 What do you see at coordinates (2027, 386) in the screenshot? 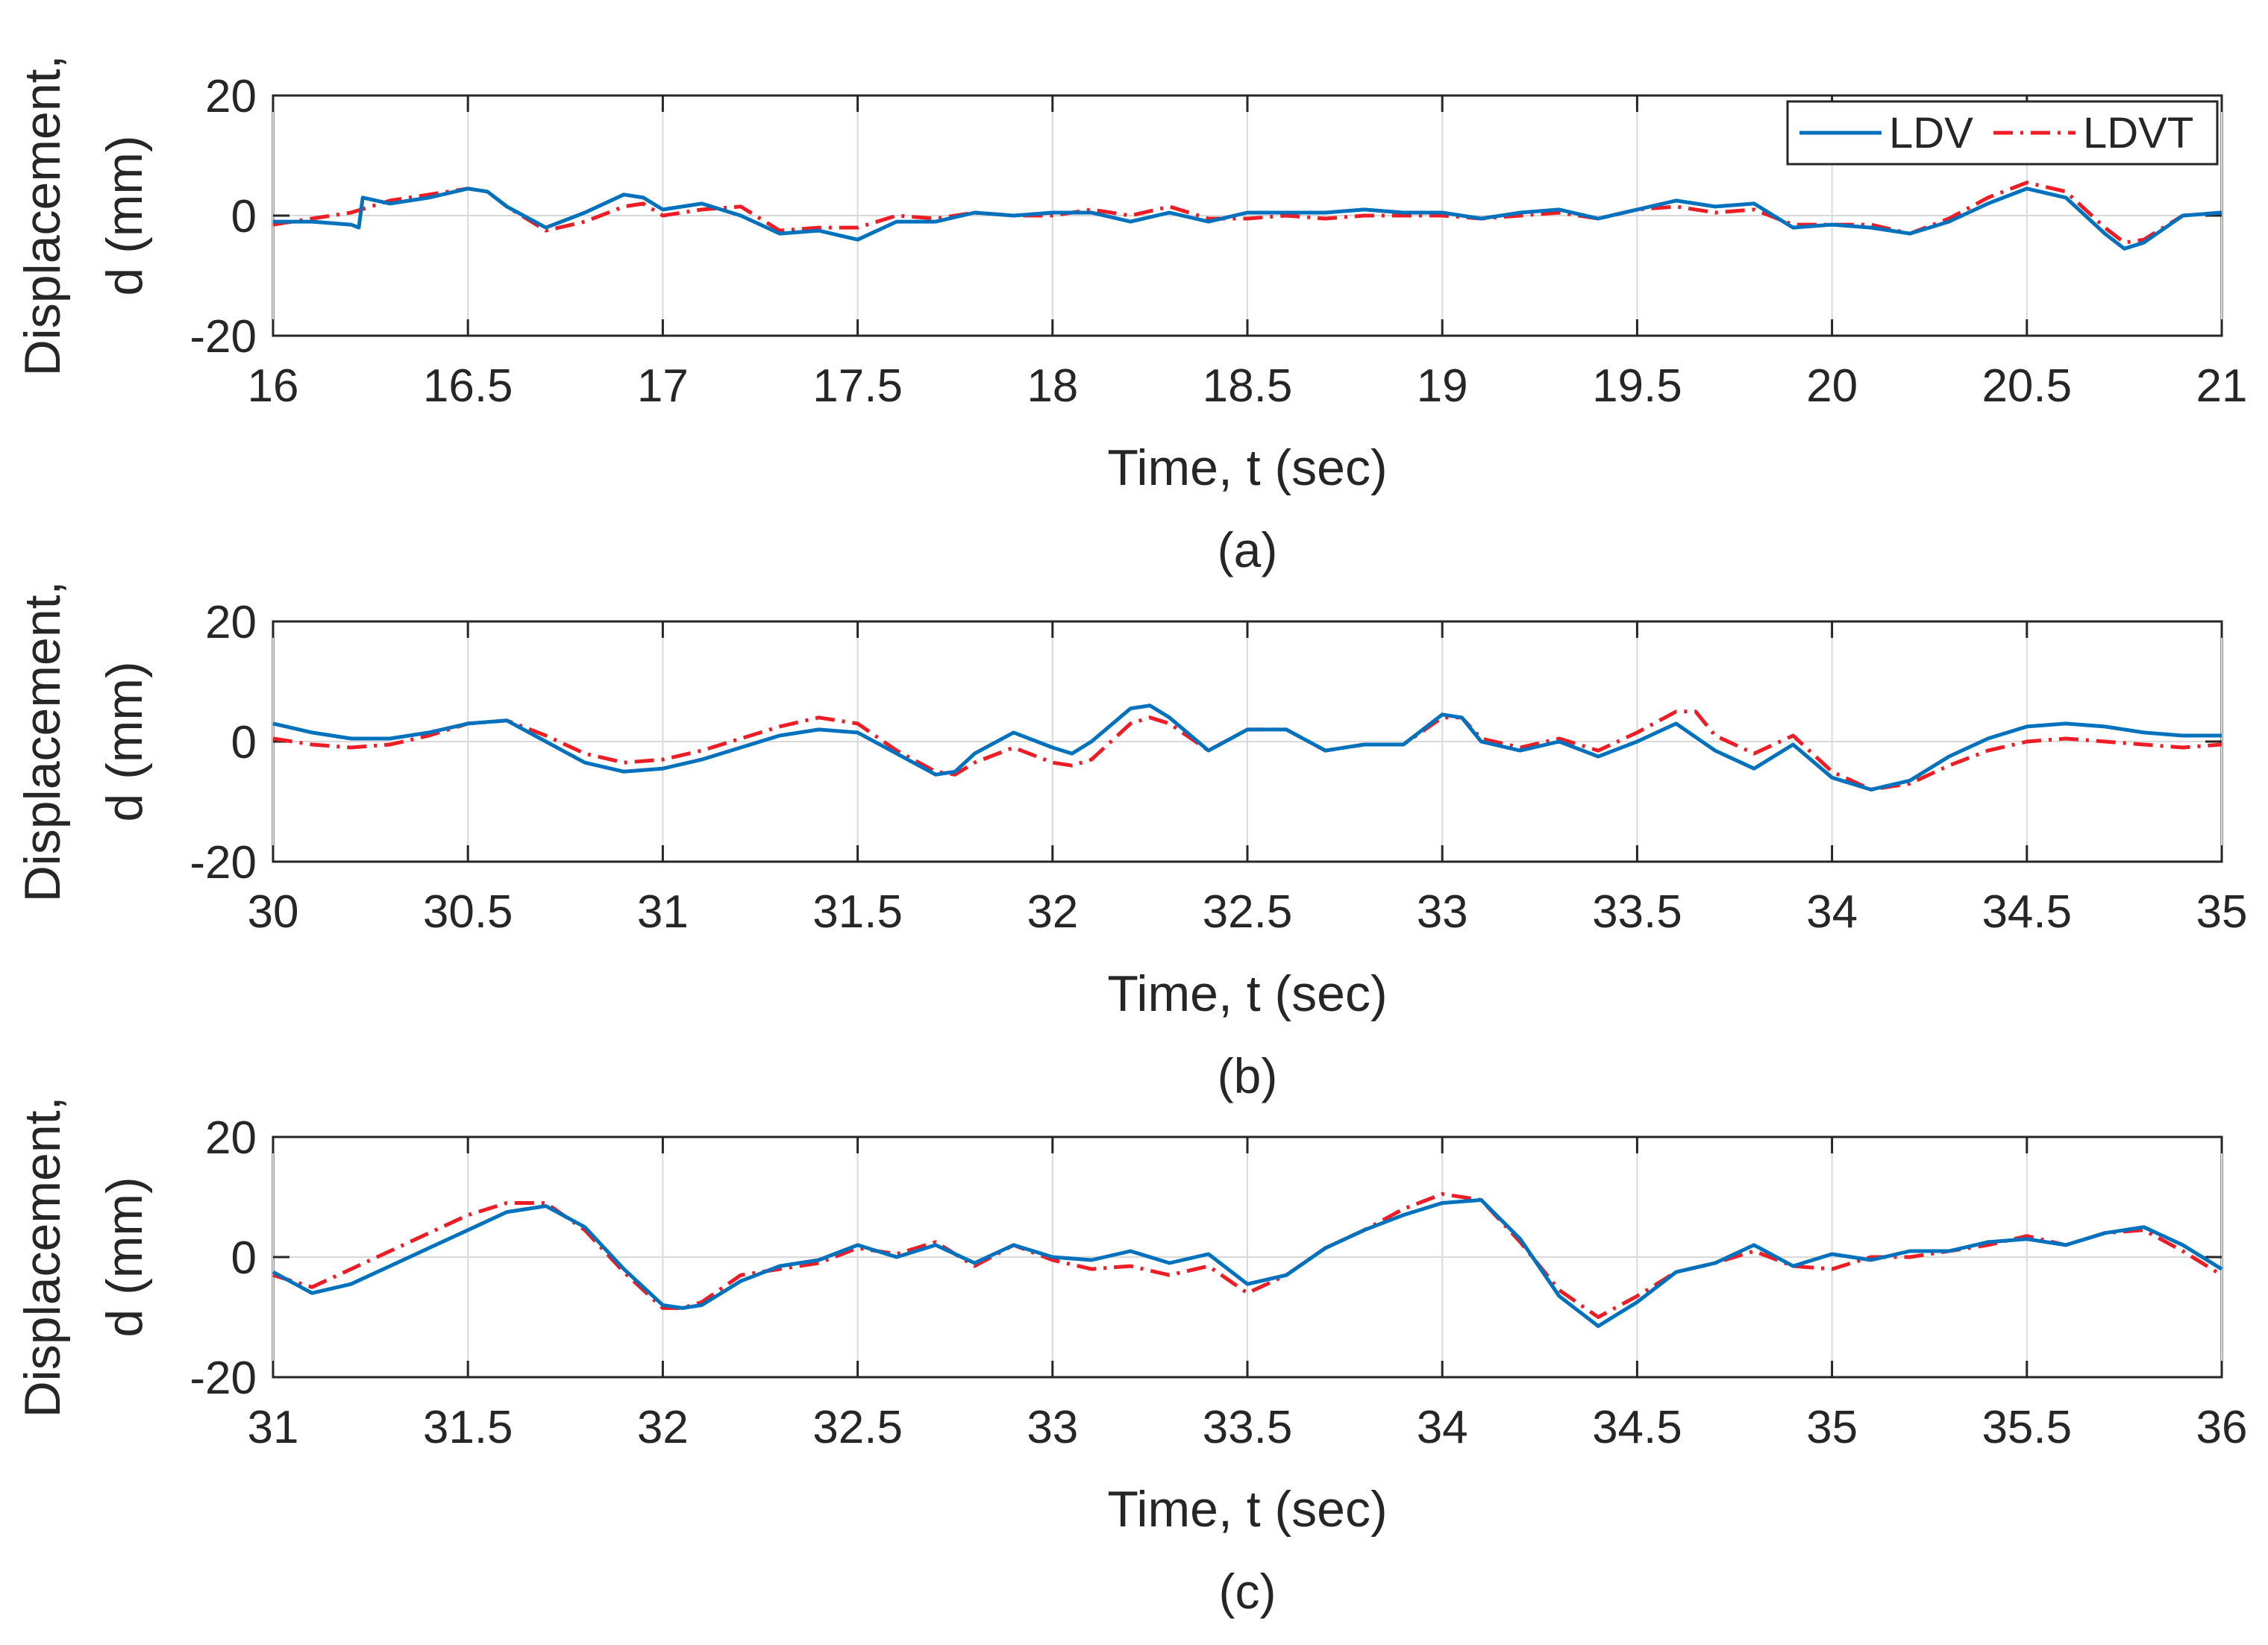
I see `x-tick-label: 20.5` at bounding box center [2027, 386].